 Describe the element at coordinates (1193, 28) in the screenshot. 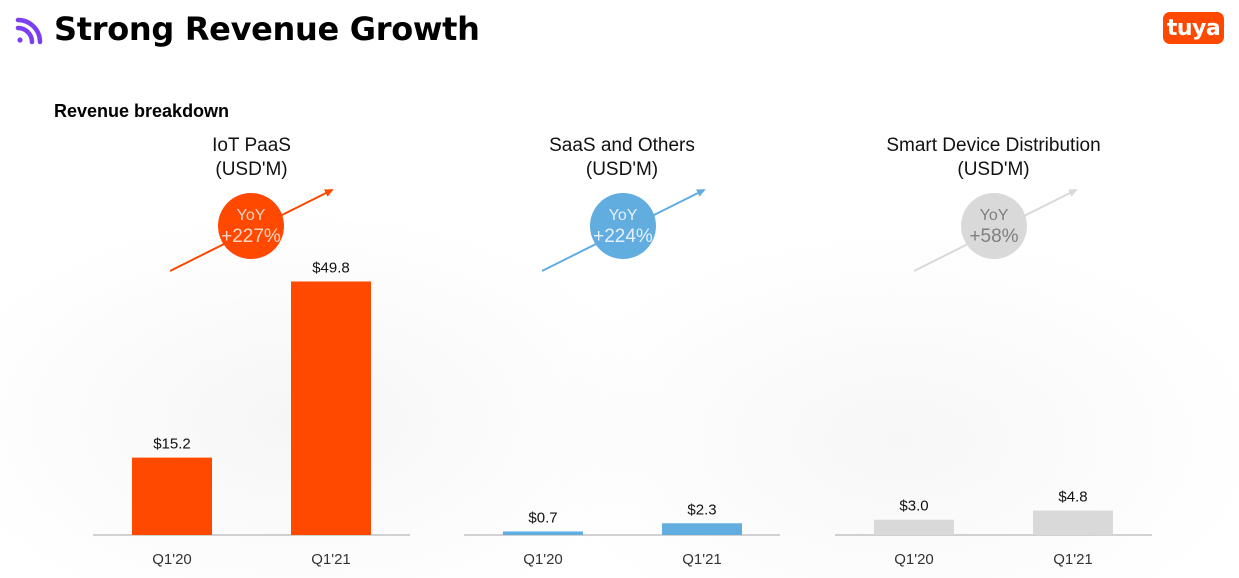

I see `tuya-logo-icon: tuya` at that location.